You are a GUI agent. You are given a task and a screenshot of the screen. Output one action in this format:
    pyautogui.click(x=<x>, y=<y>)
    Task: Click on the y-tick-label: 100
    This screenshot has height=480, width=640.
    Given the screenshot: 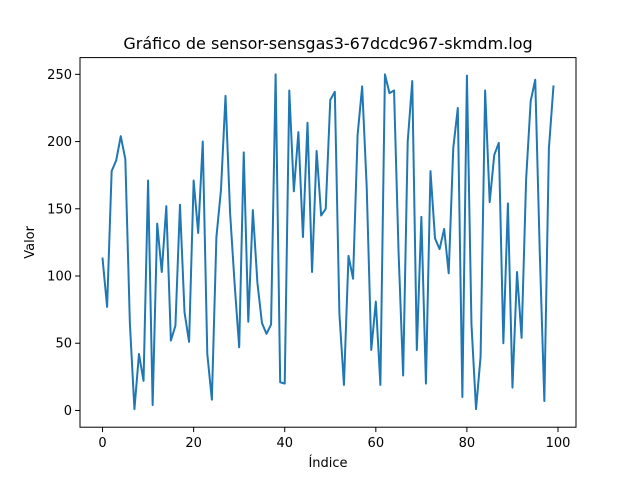 What is the action you would take?
    pyautogui.click(x=59, y=277)
    